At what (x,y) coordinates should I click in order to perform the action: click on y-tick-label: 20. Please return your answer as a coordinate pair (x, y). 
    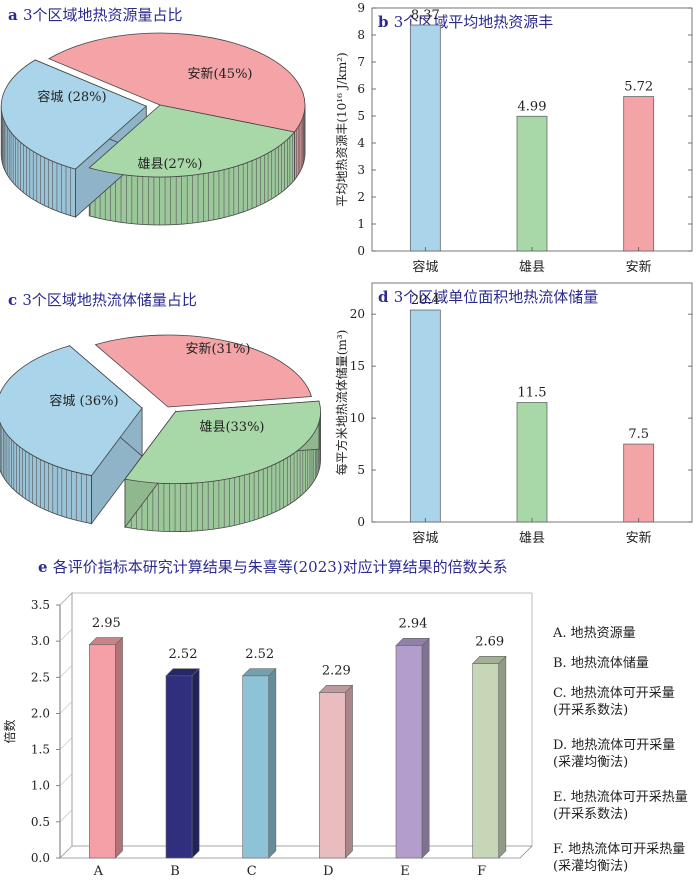
    Looking at the image, I should click on (357, 314).